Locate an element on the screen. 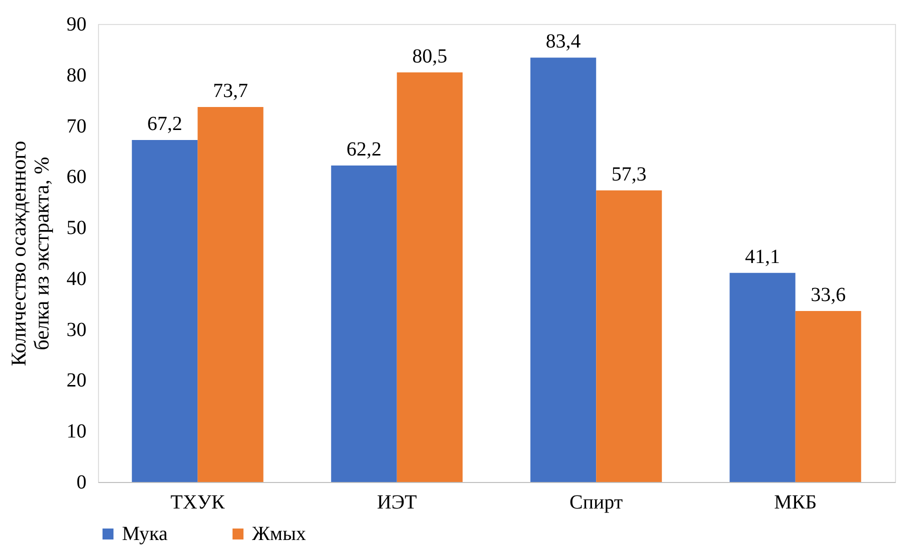 The image size is (905, 548). y-tick-label: 90 is located at coordinates (76, 25).